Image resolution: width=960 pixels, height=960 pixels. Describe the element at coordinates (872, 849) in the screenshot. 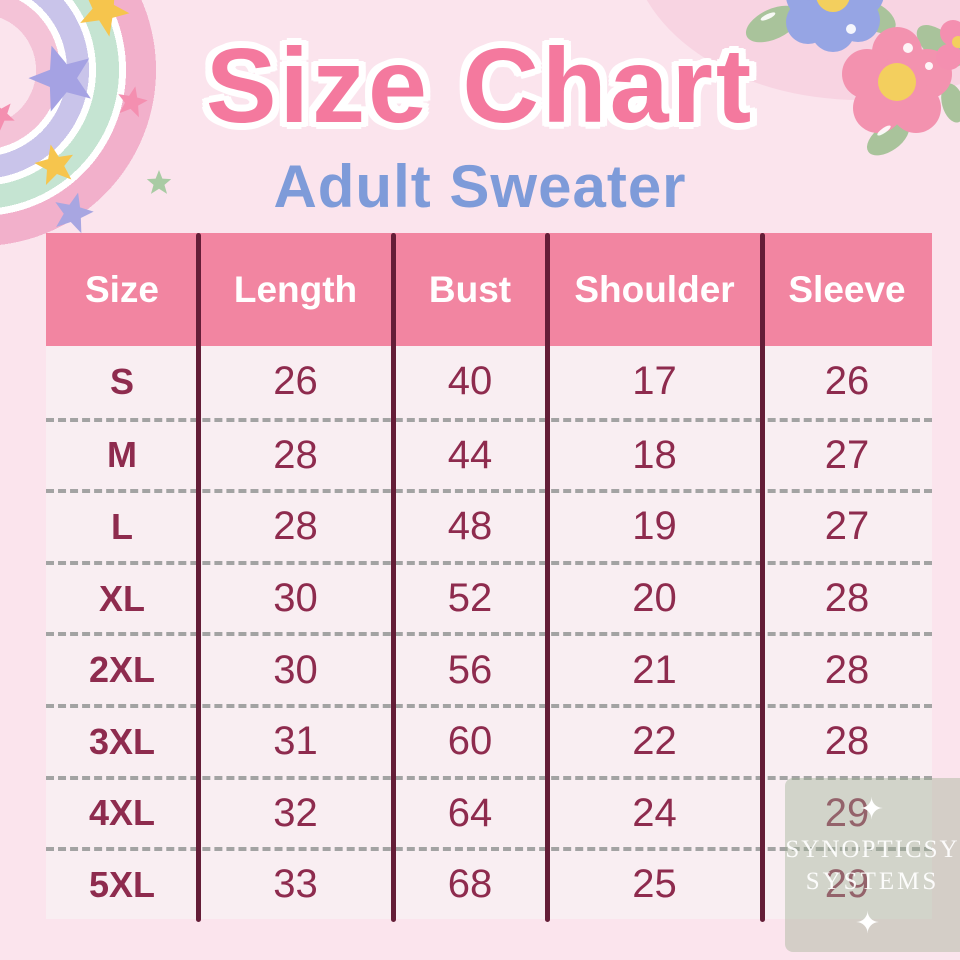

I see `watermark-line1: SYNOPTICSY` at that location.